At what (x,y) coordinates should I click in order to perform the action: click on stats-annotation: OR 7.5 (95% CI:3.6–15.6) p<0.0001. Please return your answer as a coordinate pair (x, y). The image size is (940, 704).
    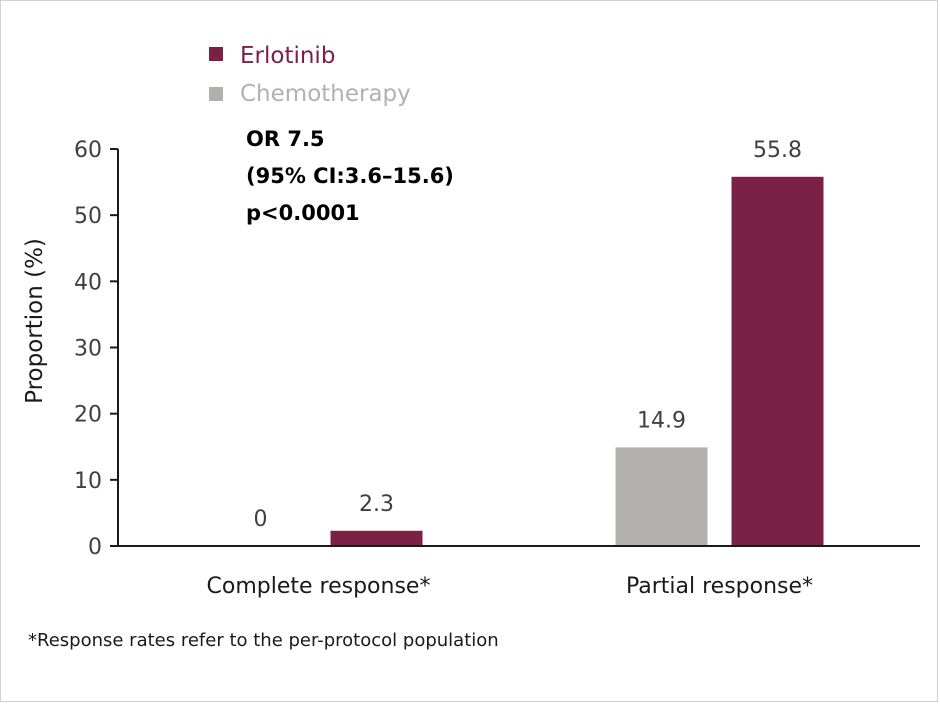
    Looking at the image, I should click on (350, 176).